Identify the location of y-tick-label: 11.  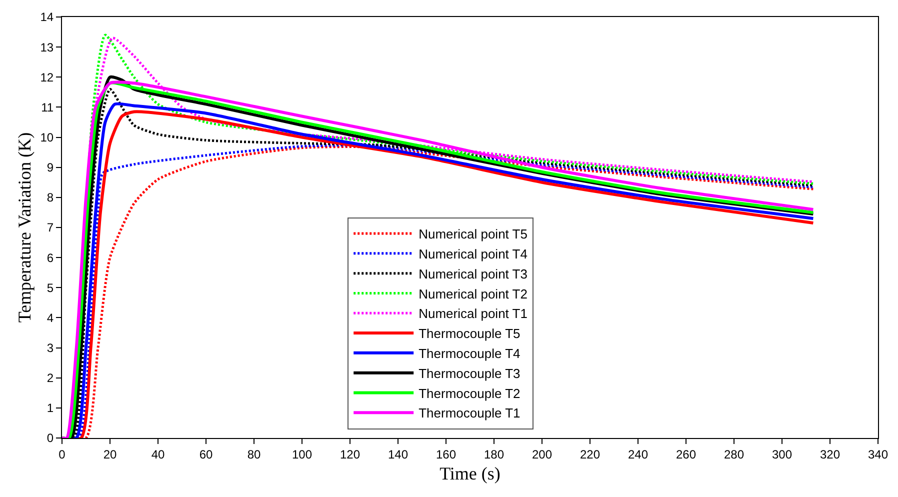
(47, 107).